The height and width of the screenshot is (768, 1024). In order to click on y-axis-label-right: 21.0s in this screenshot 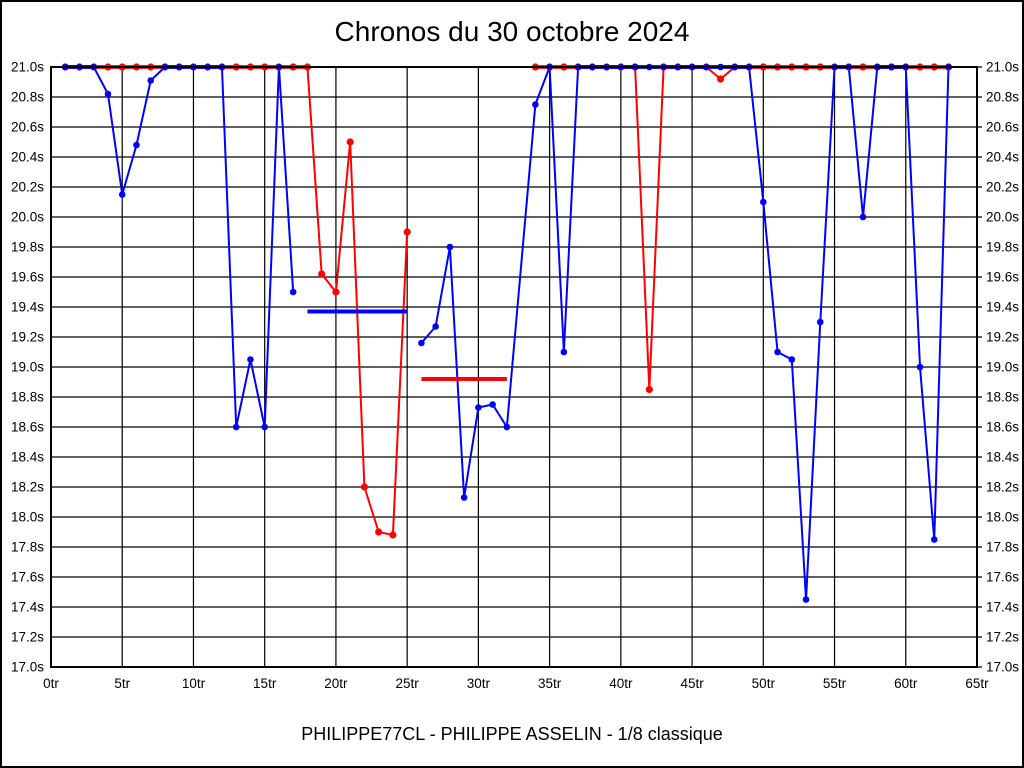, I will do `click(1002, 67)`.